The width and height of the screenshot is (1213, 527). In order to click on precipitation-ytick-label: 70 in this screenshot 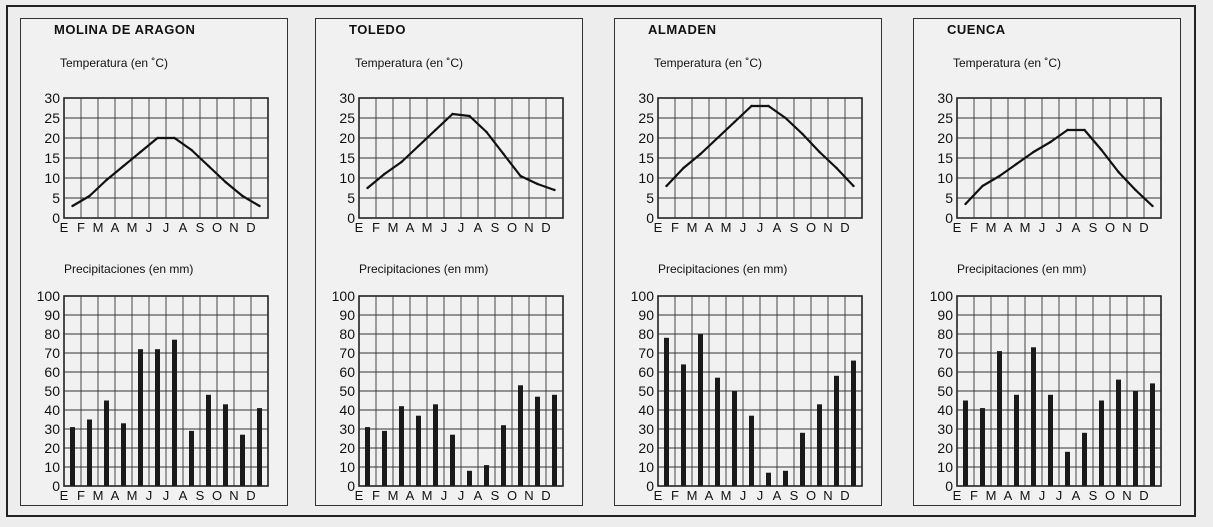, I will do `click(347, 353)`.